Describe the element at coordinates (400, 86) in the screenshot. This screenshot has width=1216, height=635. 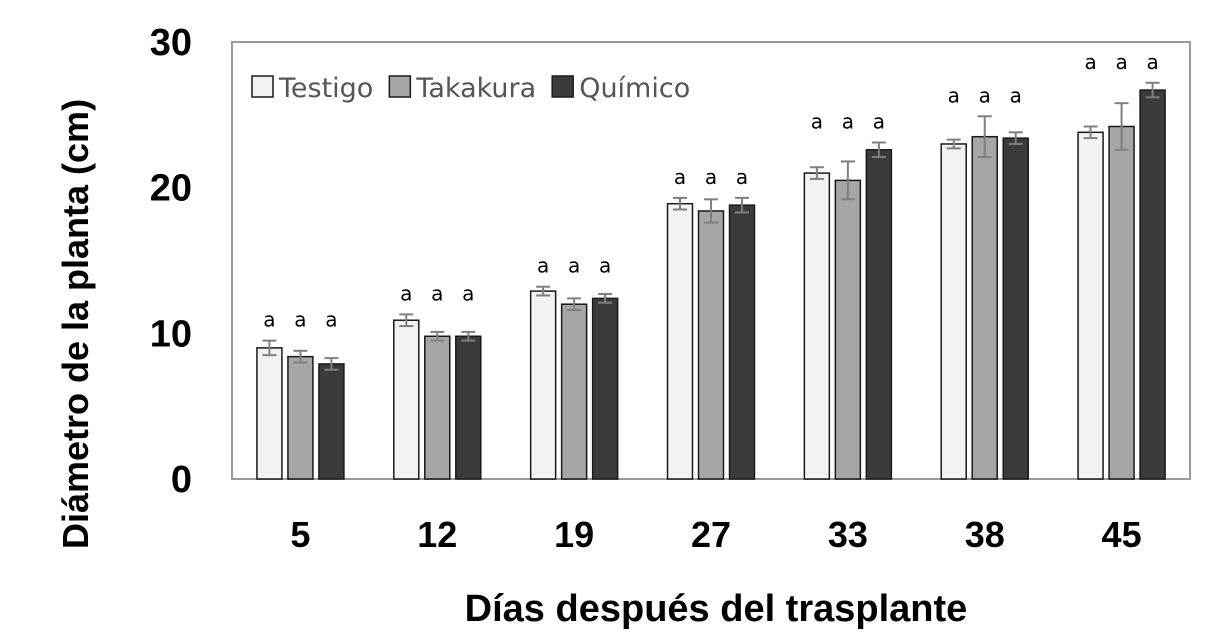
I see `legend-swatch-takakura` at that location.